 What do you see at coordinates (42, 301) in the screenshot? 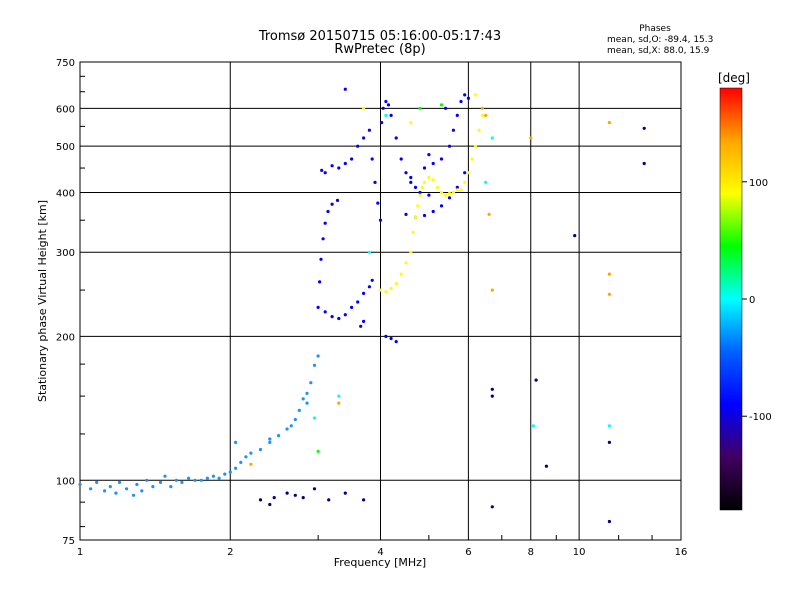
I see `y-axis-label: Stationary phase Virtual Height [km]` at bounding box center [42, 301].